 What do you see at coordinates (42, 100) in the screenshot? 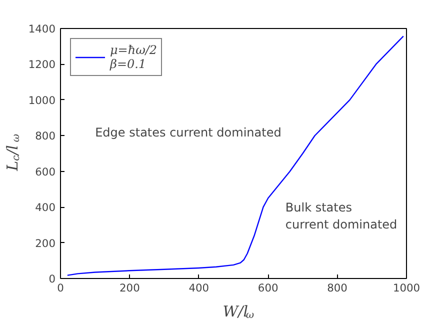
I see `y-tick-label: 1000` at bounding box center [42, 100].